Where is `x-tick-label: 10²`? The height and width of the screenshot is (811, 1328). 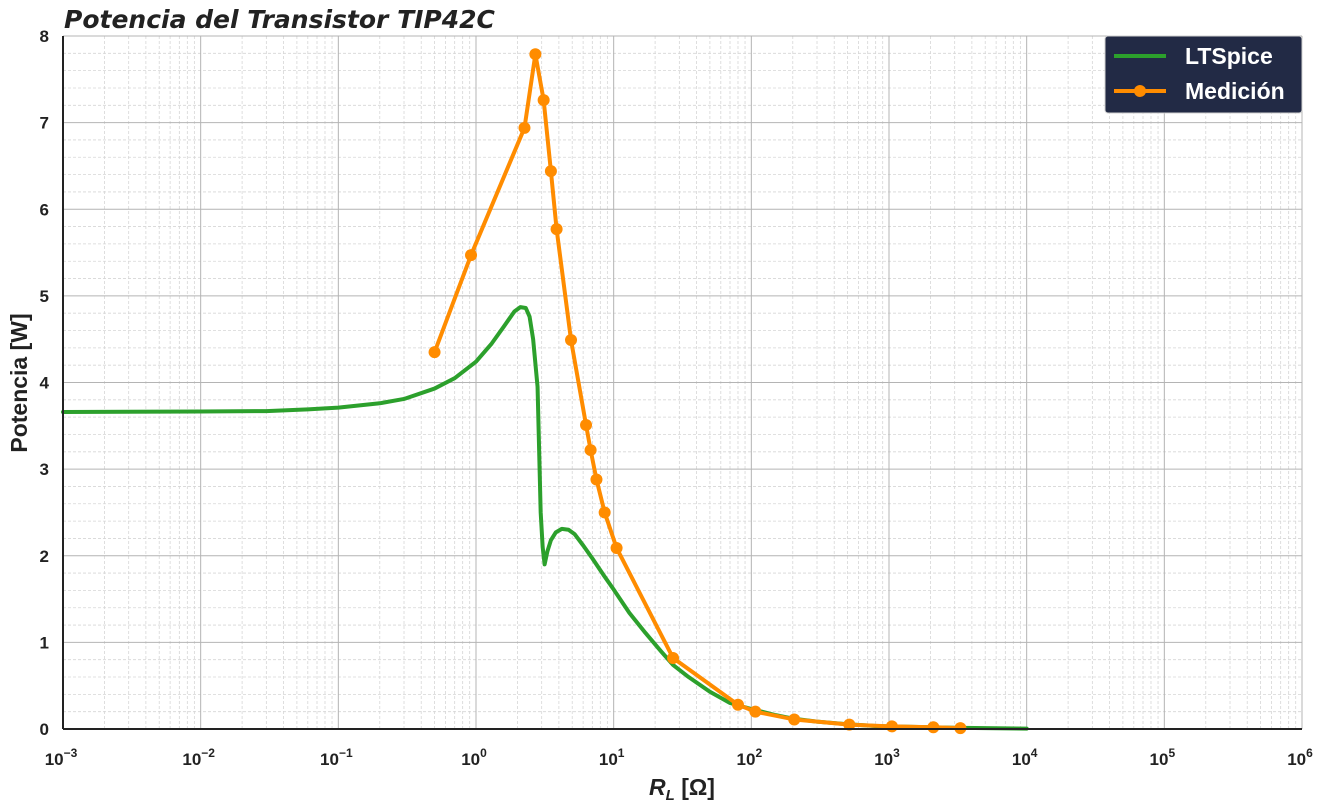 x-tick-label: 10² is located at coordinates (750, 757).